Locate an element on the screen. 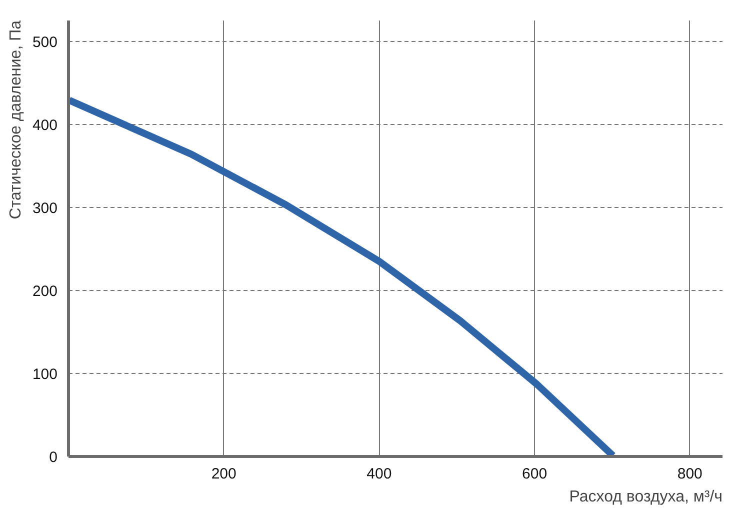 The width and height of the screenshot is (742, 510). y-tick-label: 0 is located at coordinates (53, 457).